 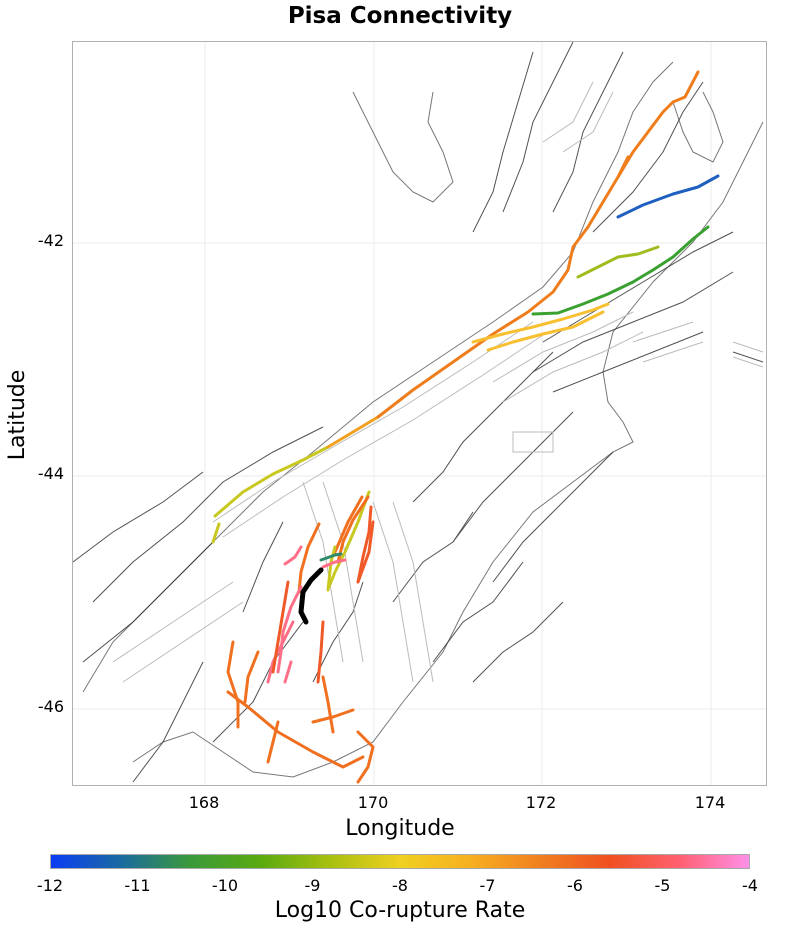 I want to click on chart-title: Pisa Connectivity, so click(x=400, y=16).